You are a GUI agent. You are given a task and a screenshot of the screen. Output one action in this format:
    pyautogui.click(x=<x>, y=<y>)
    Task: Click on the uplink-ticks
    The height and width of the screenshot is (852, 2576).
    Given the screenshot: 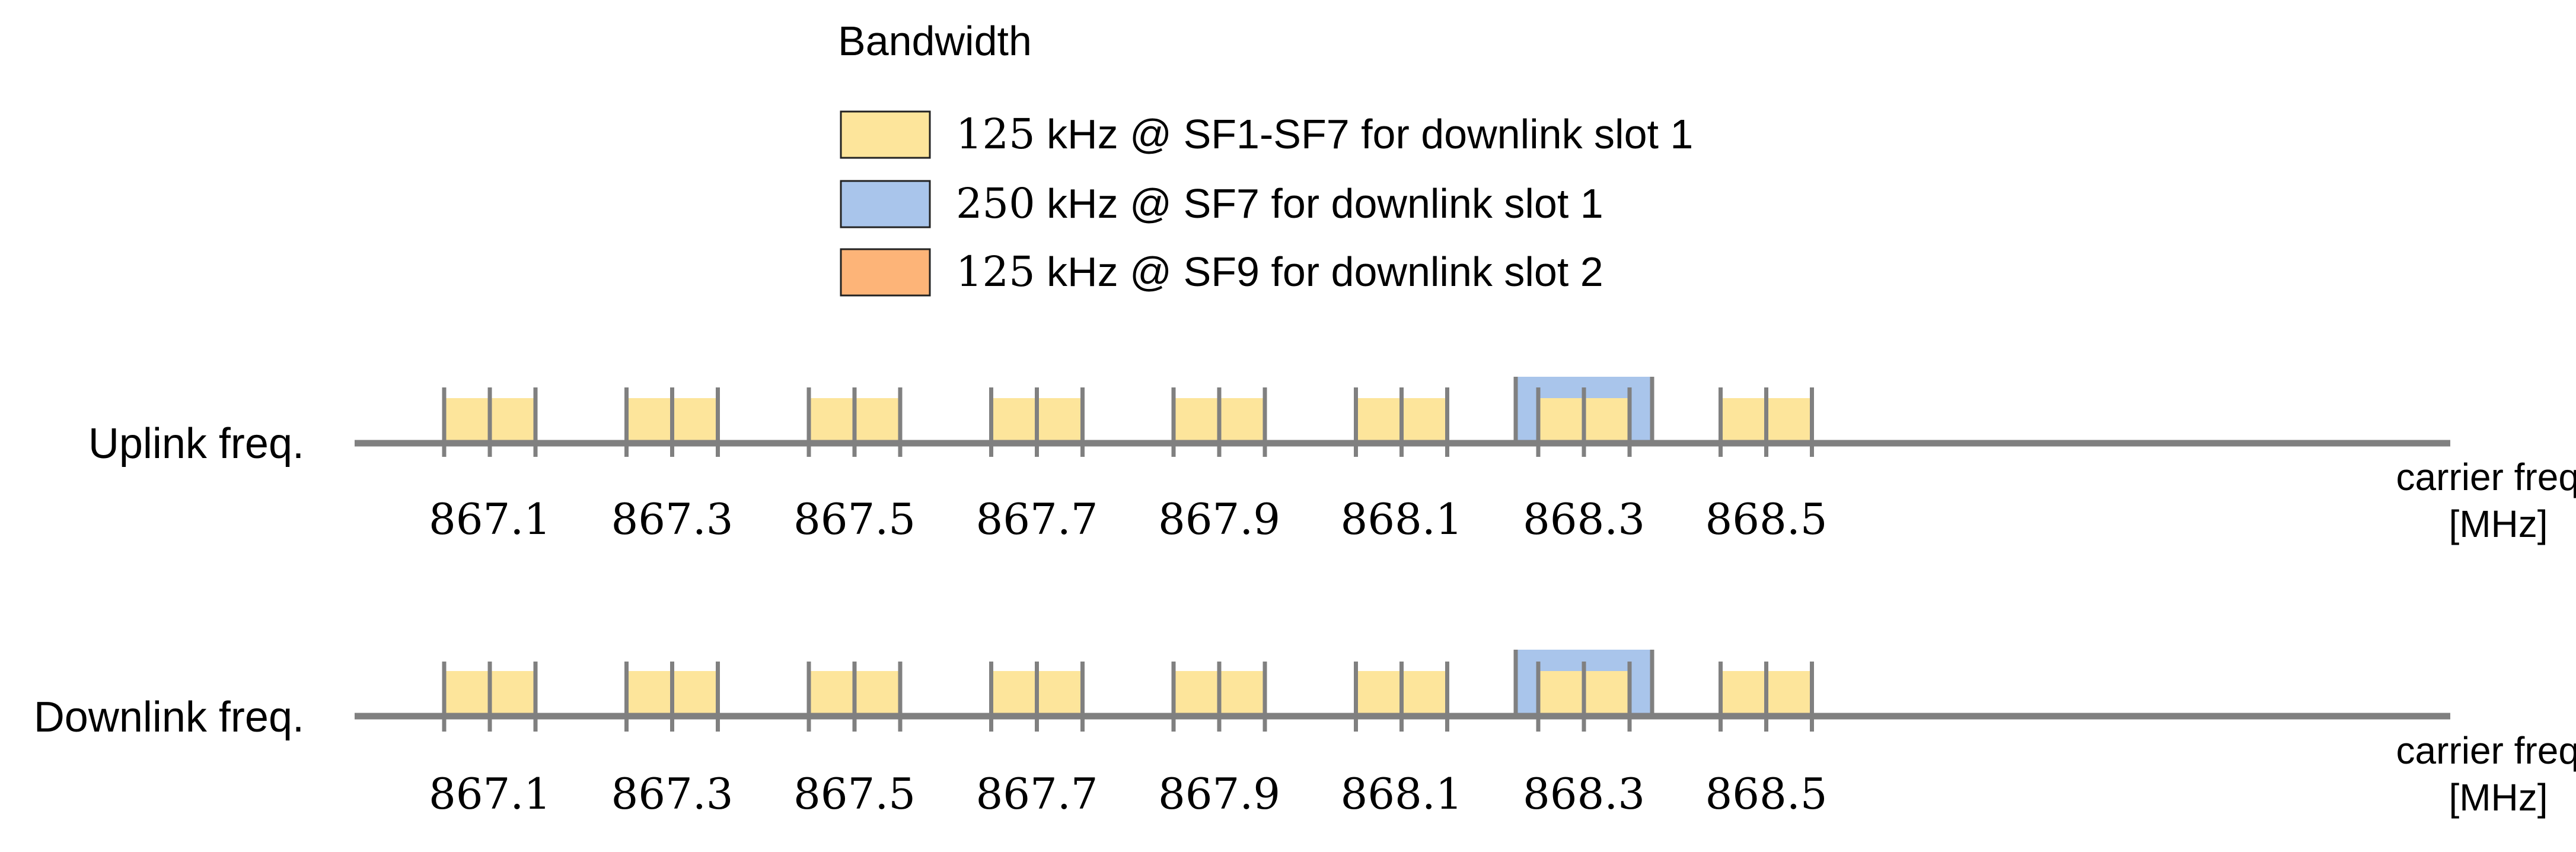 What is the action you would take?
    pyautogui.click(x=1128, y=417)
    